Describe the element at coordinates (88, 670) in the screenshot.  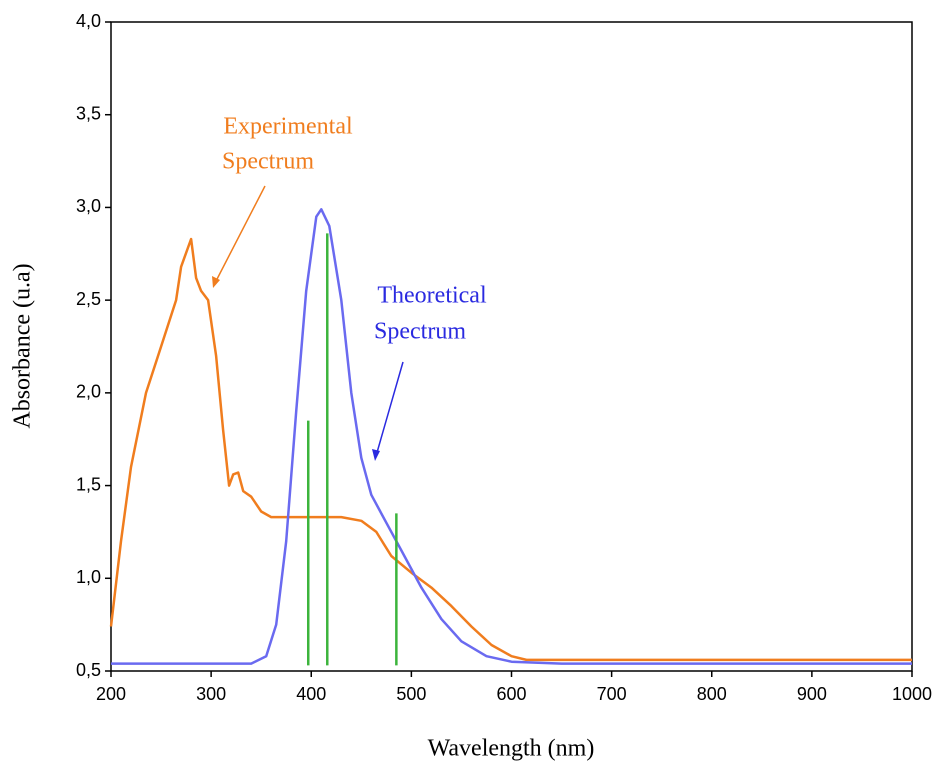
I see `y-tick-label: 0,5` at that location.